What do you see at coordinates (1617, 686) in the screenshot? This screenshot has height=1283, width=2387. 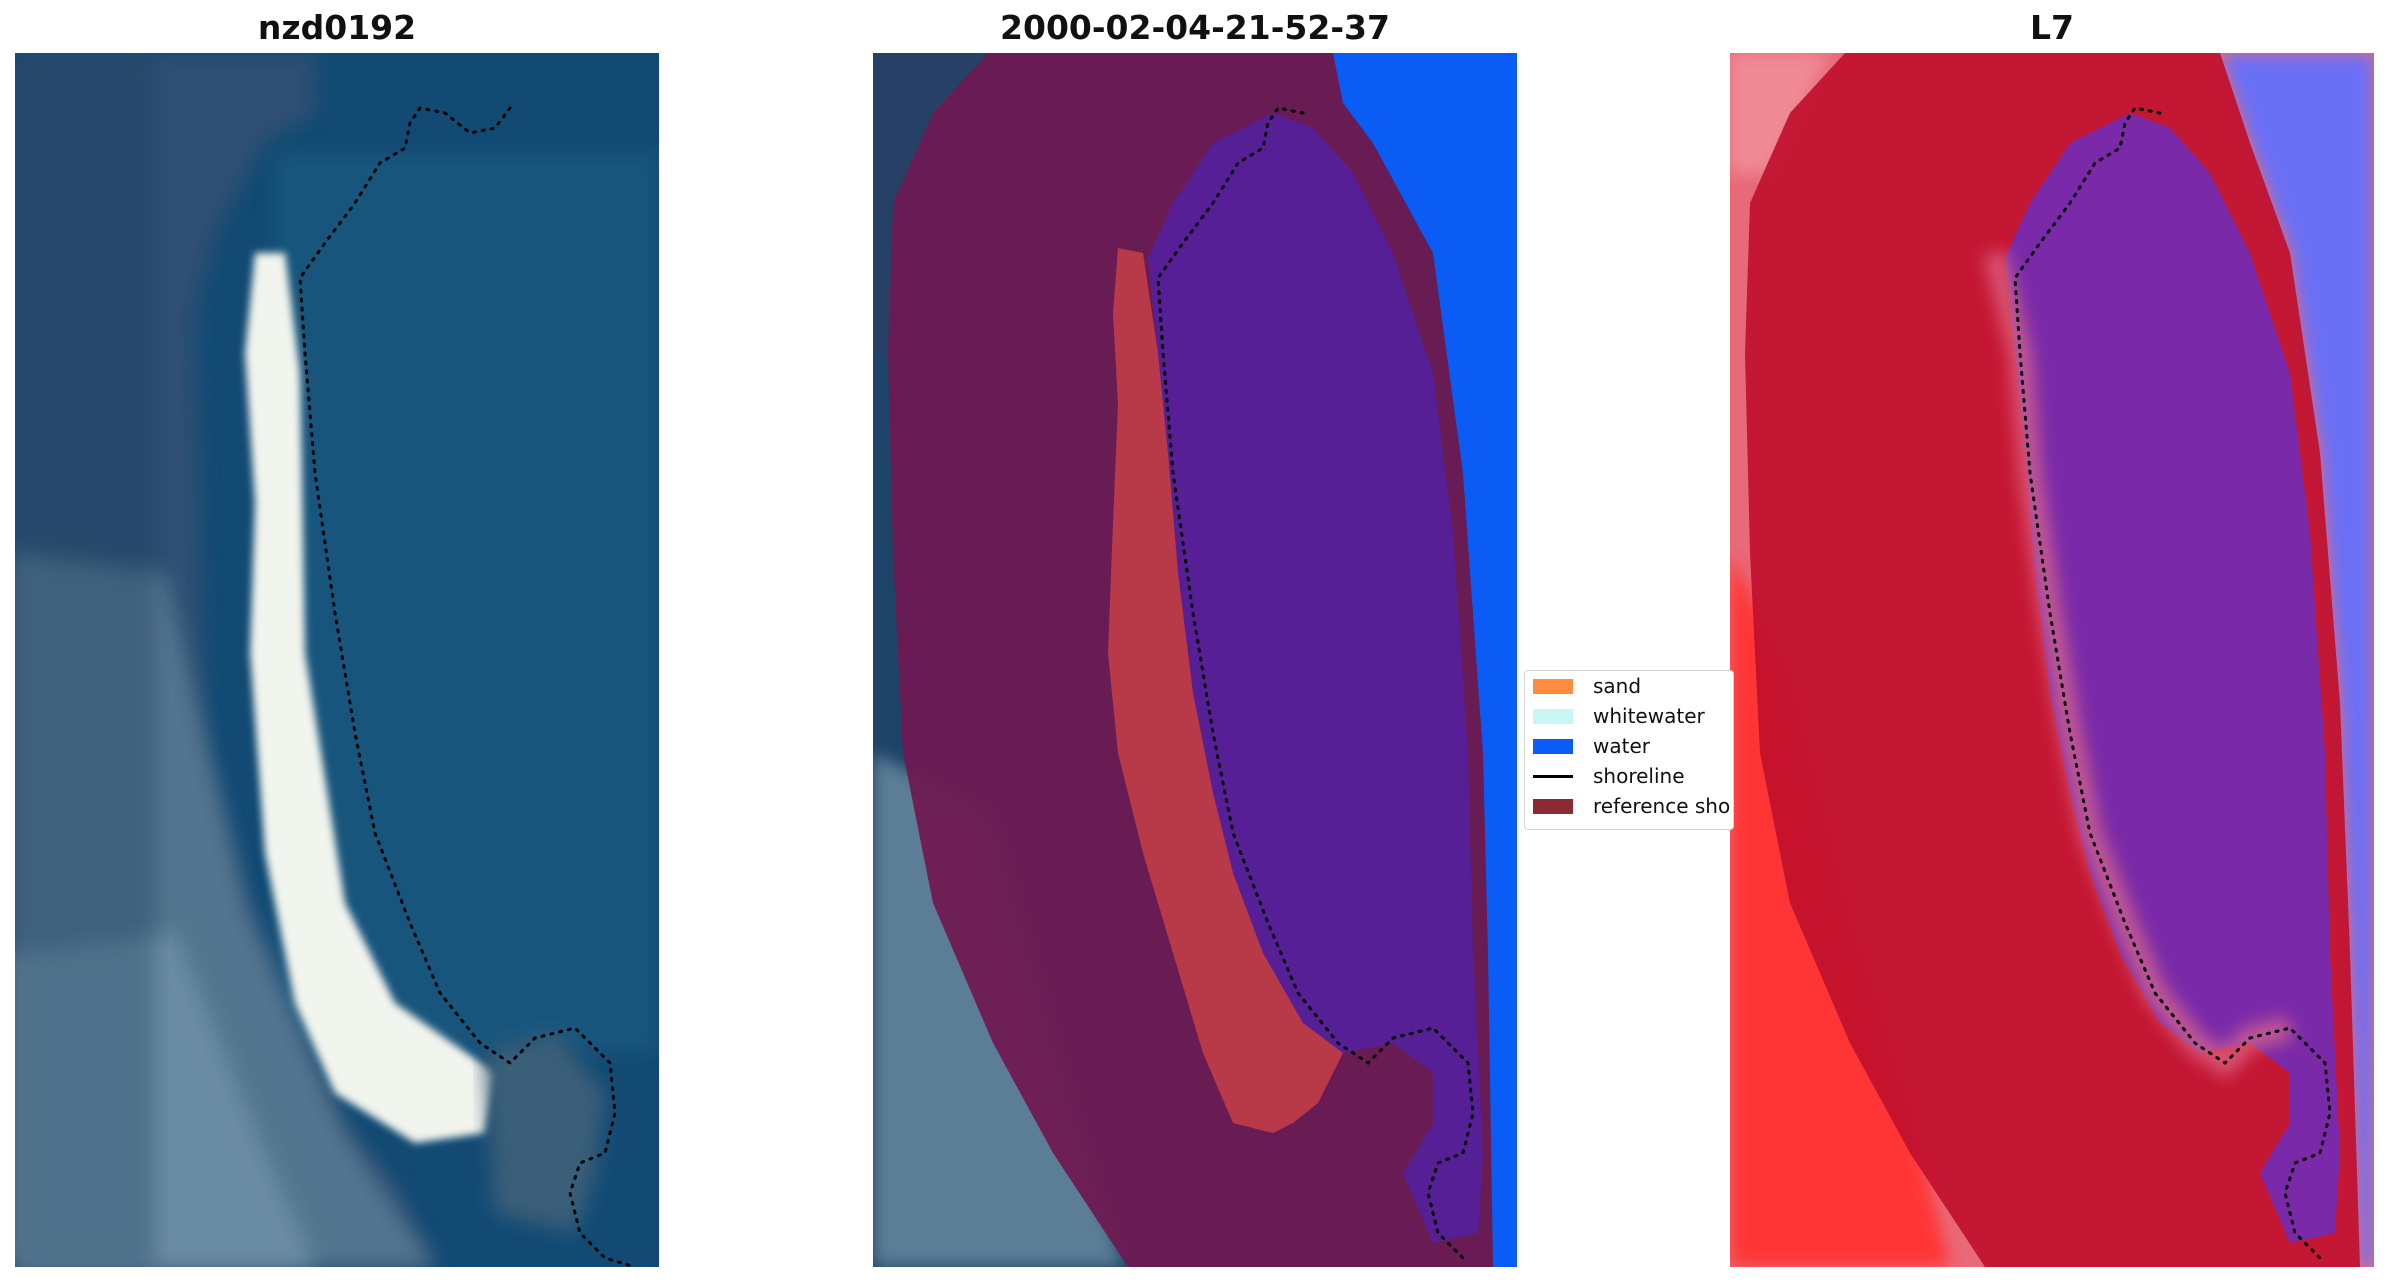 I see `legend-label-sand: sand` at bounding box center [1617, 686].